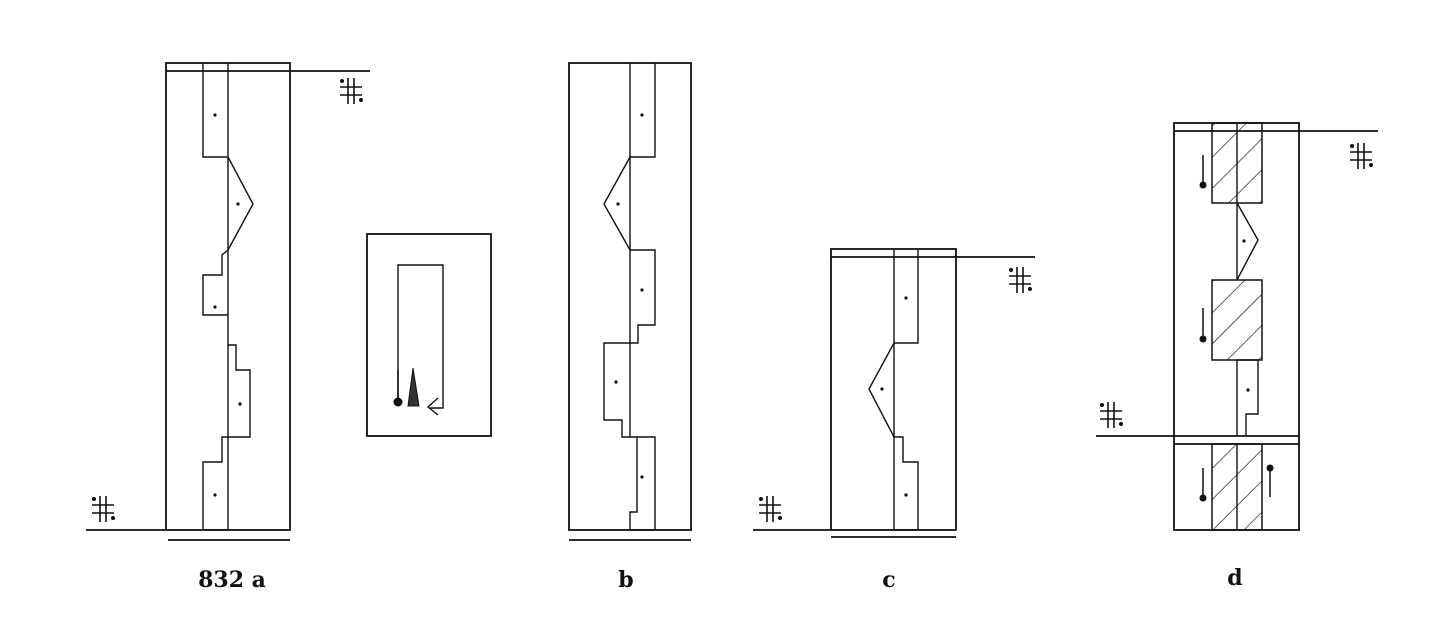 This screenshot has height=644, width=1438. What do you see at coordinates (625, 580) in the screenshot?
I see `label-b: b` at bounding box center [625, 580].